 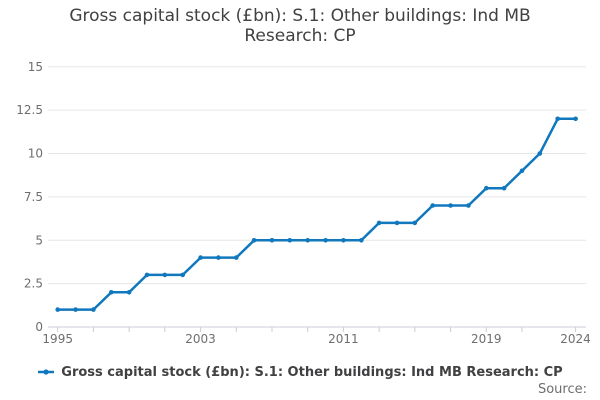 What do you see at coordinates (575, 339) in the screenshot?
I see `x-axis-tick-label: 2024` at bounding box center [575, 339].